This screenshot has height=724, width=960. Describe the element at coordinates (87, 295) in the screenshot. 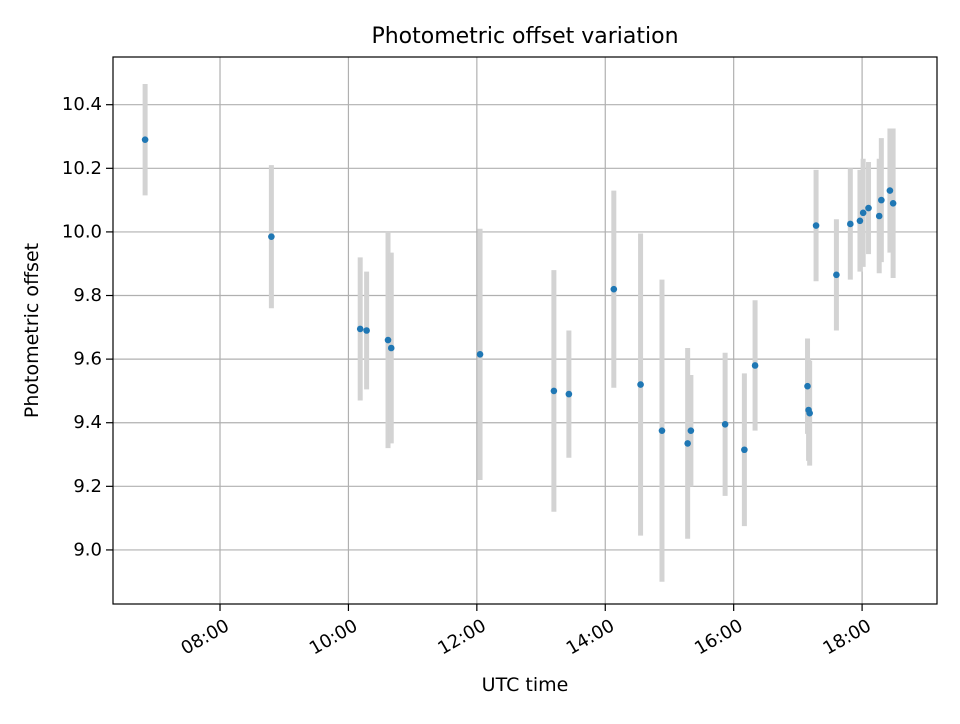

I see `y-tick-label: 9.8` at that location.